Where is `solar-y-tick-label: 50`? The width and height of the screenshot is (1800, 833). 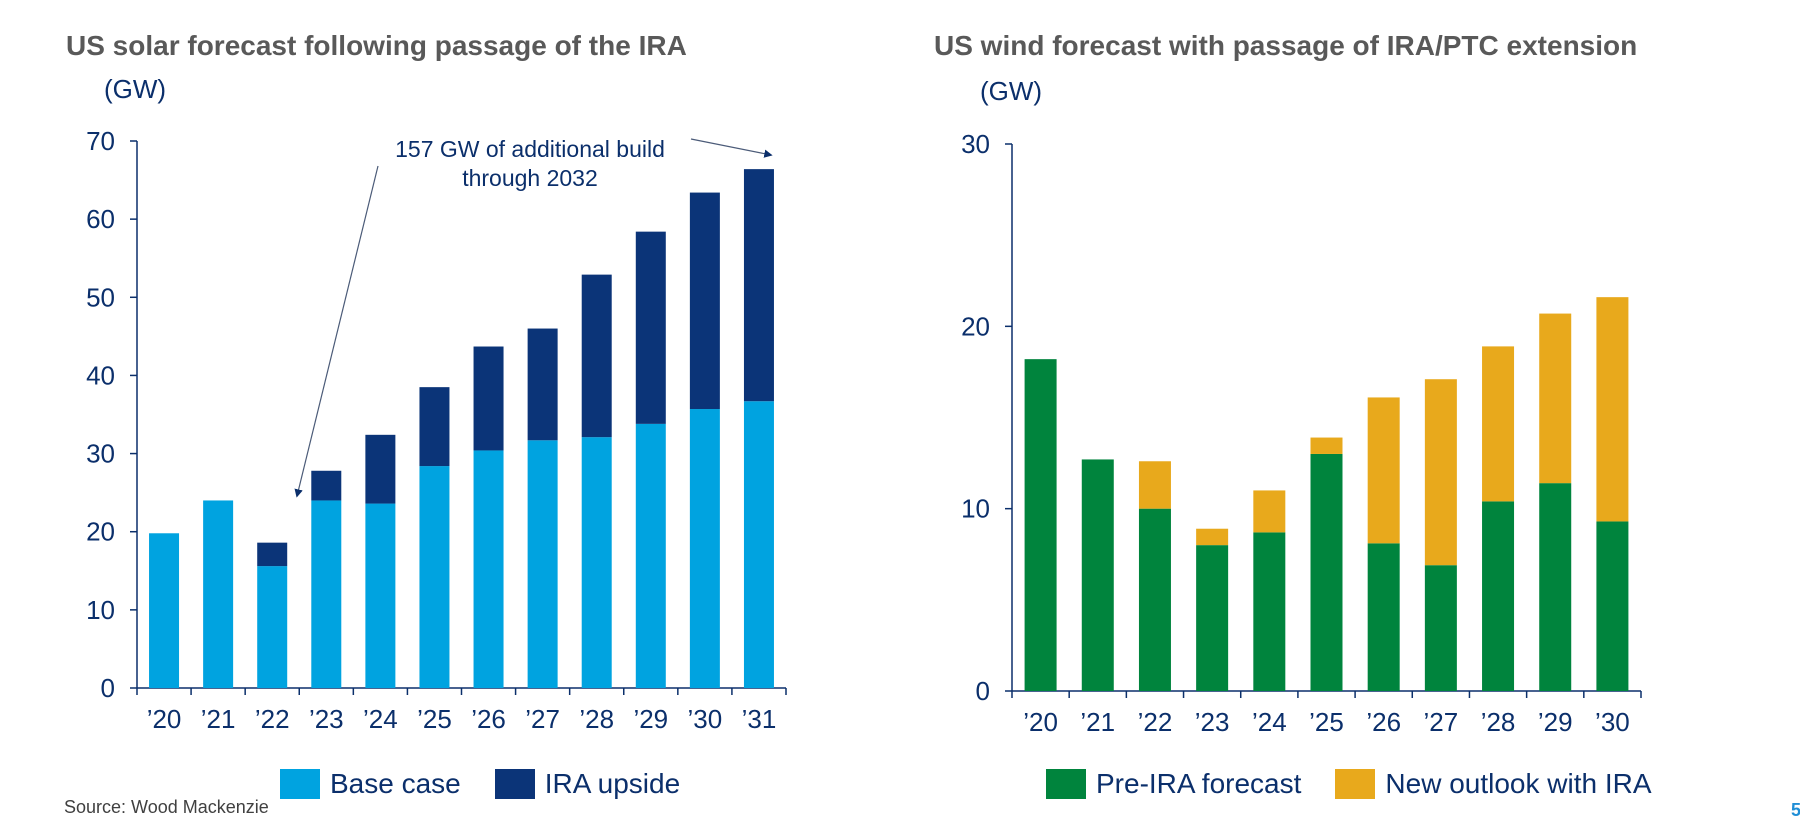
solar-y-tick-label: 50 is located at coordinates (100, 297).